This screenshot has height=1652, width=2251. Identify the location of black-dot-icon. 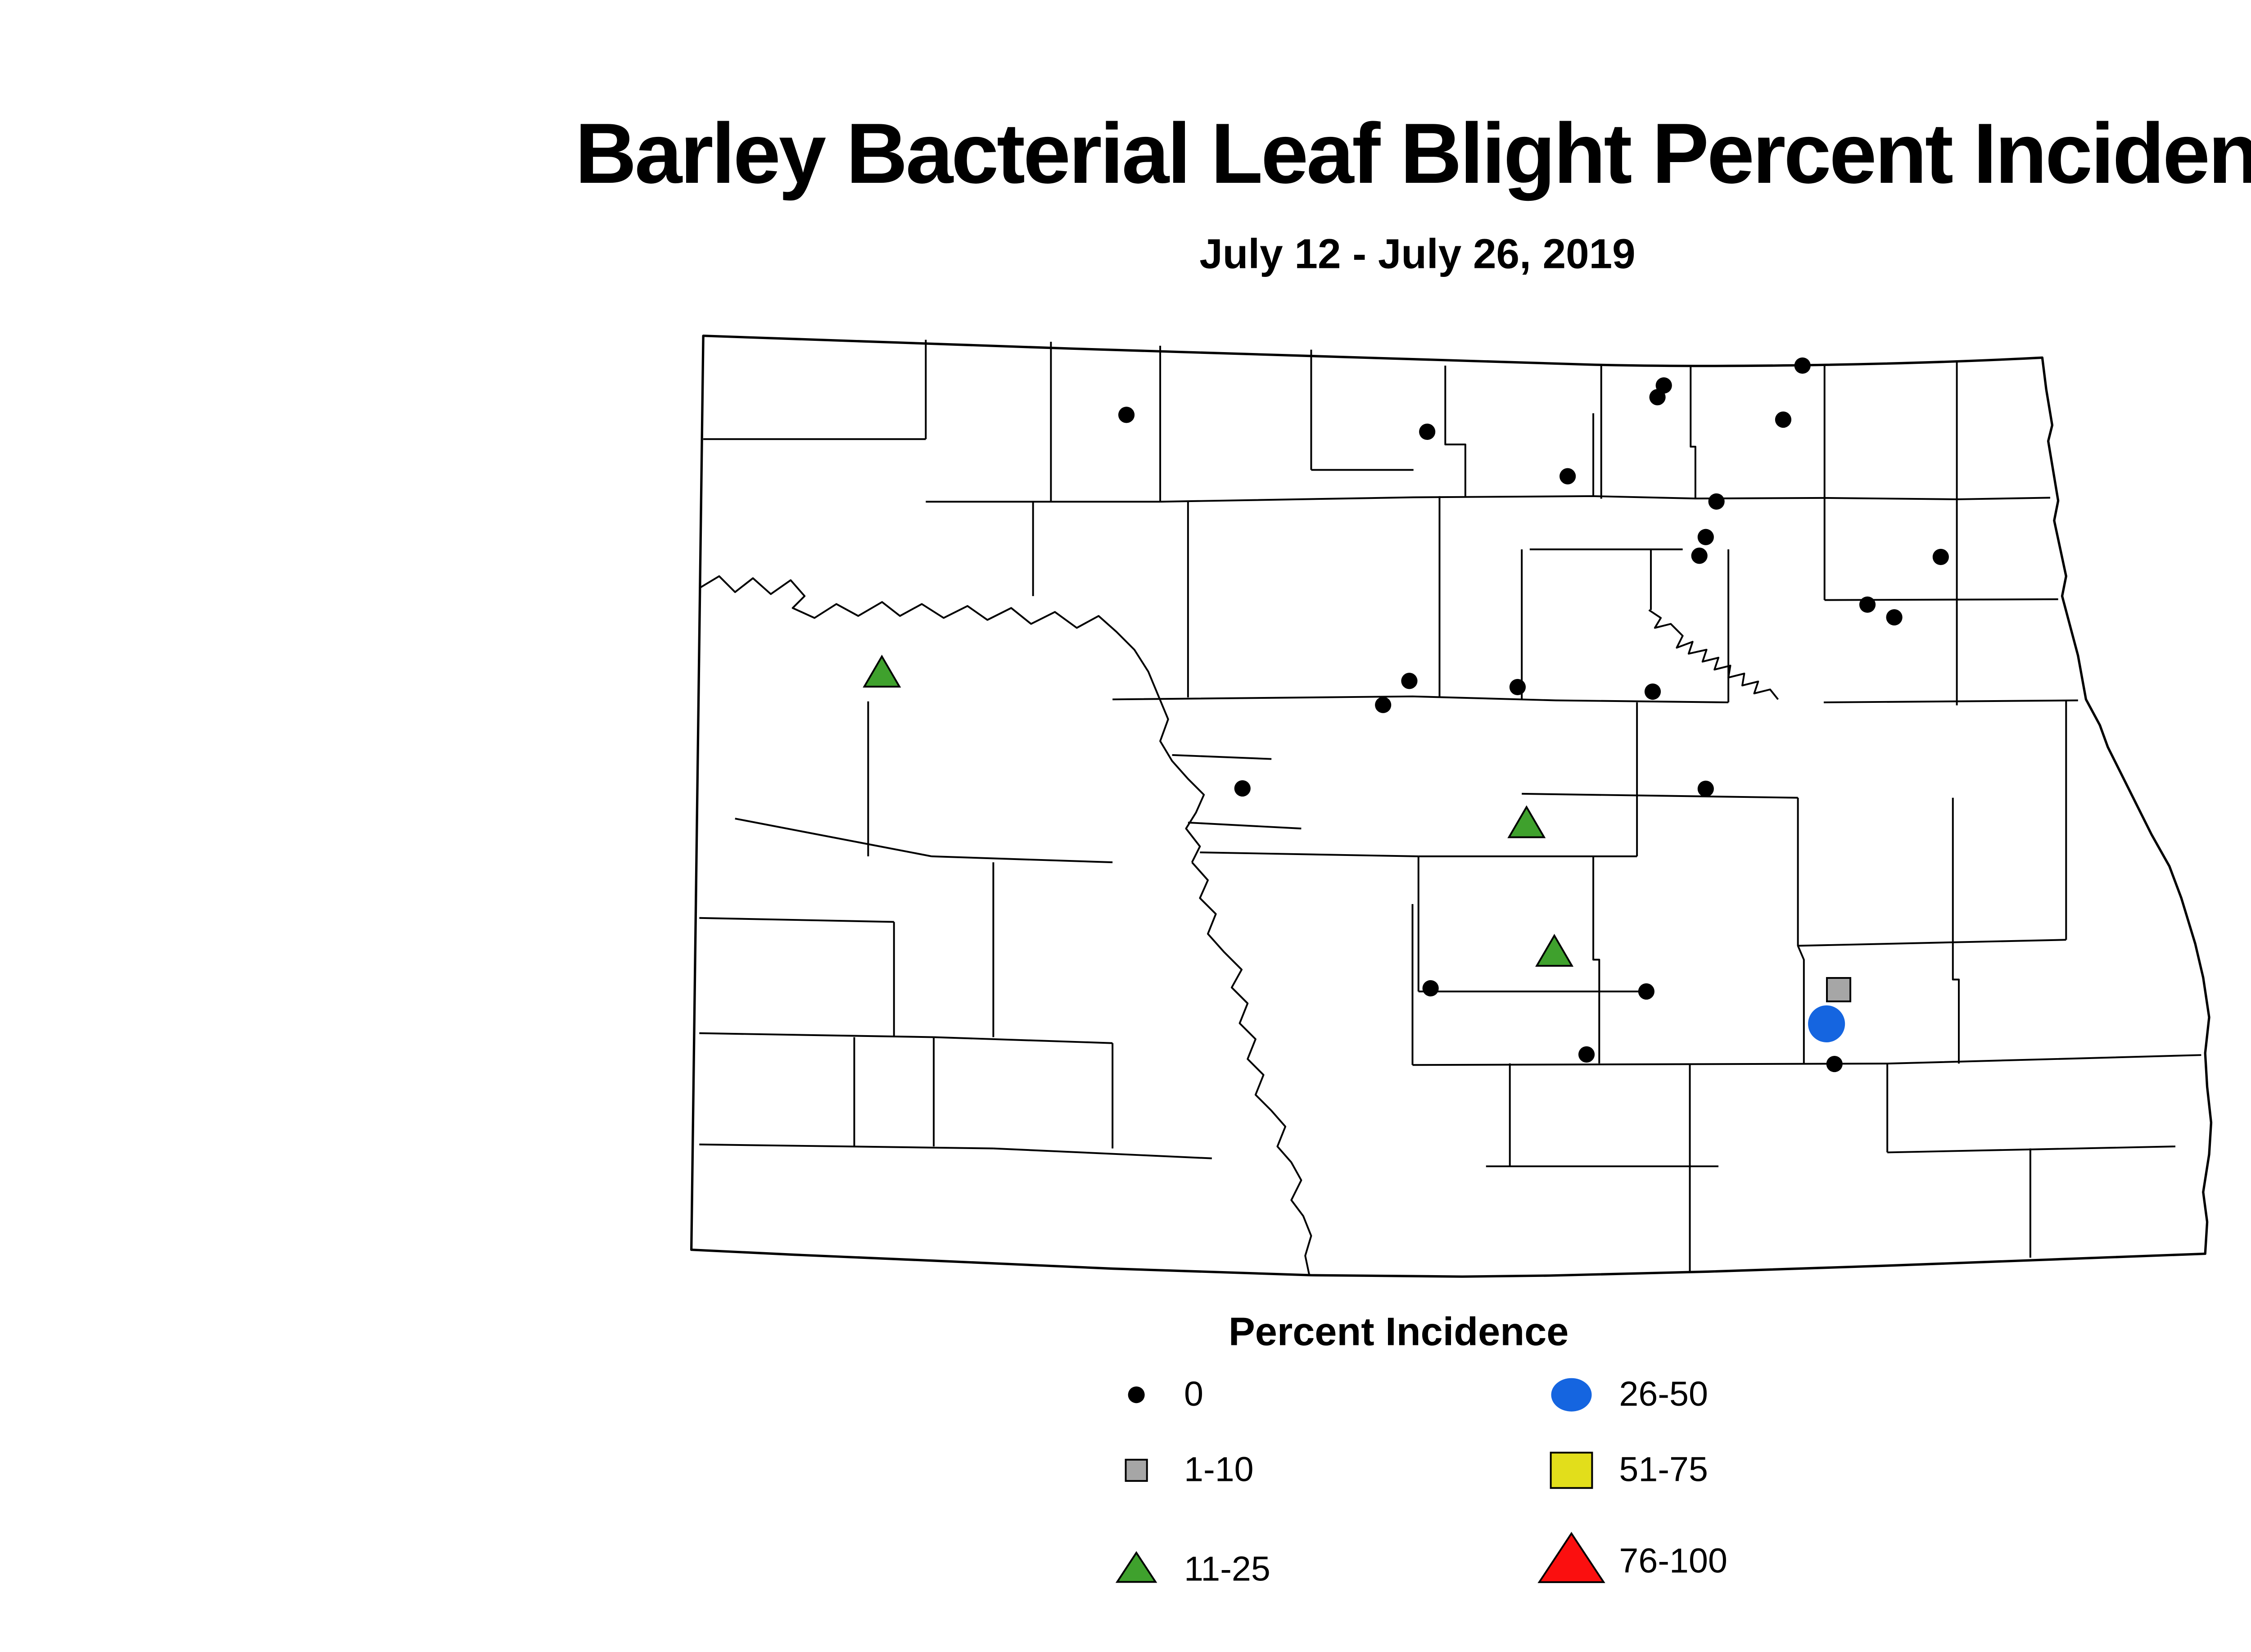
(1136, 1395).